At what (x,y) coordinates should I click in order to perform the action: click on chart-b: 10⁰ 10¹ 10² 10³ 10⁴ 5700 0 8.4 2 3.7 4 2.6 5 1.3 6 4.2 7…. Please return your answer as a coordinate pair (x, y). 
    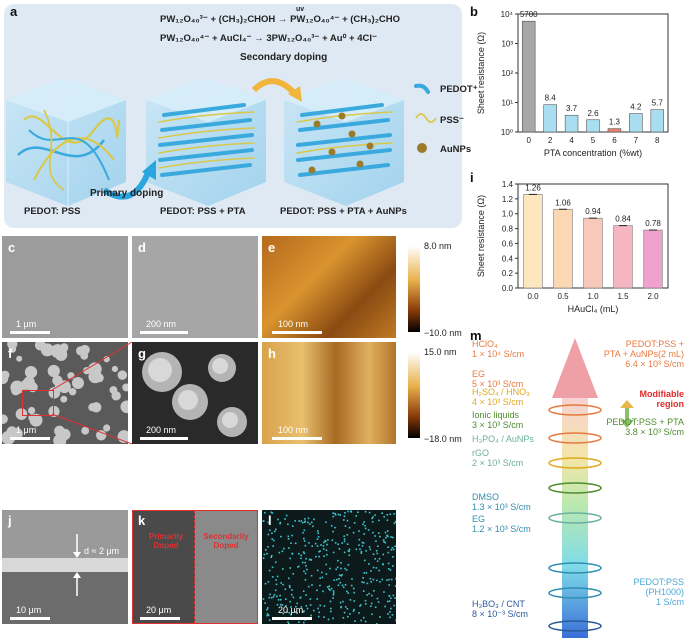
    Looking at the image, I should click on (572, 84).